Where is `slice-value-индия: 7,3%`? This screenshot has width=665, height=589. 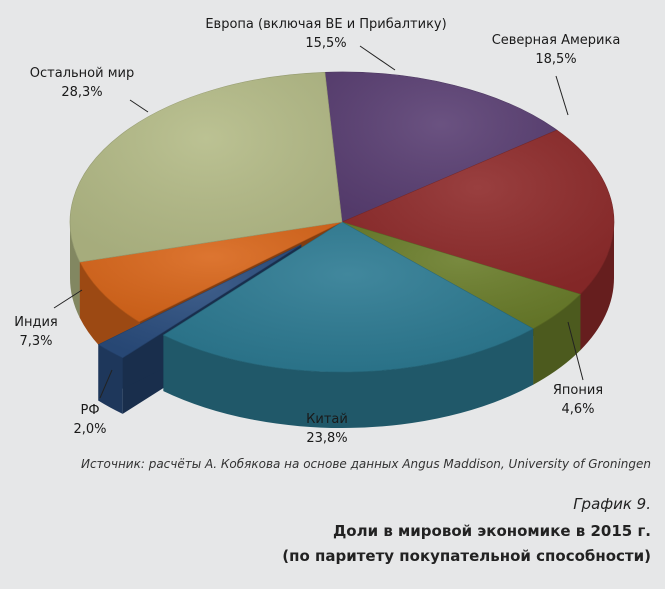 slice-value-индия: 7,3% is located at coordinates (35, 341).